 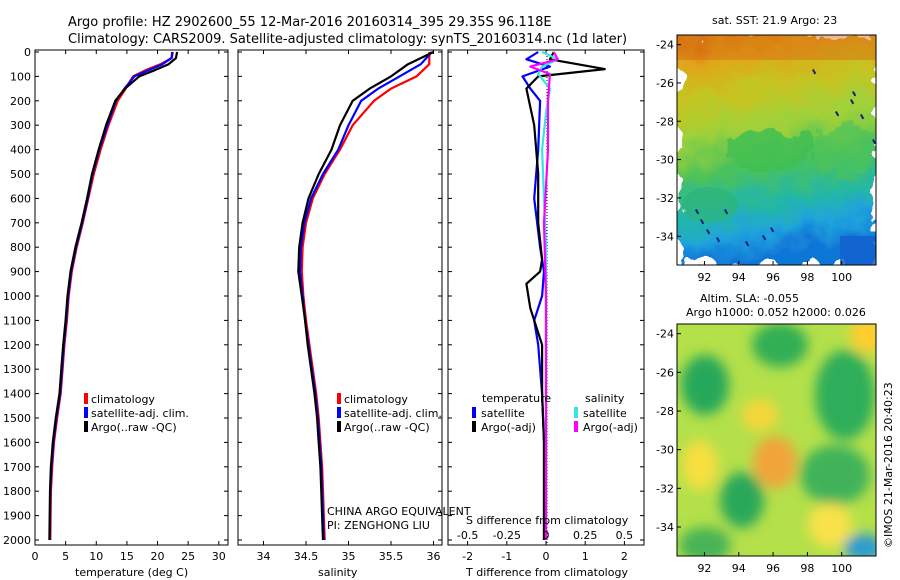 What do you see at coordinates (704, 277) in the screenshot?
I see `lon-tick-label: 92` at bounding box center [704, 277].